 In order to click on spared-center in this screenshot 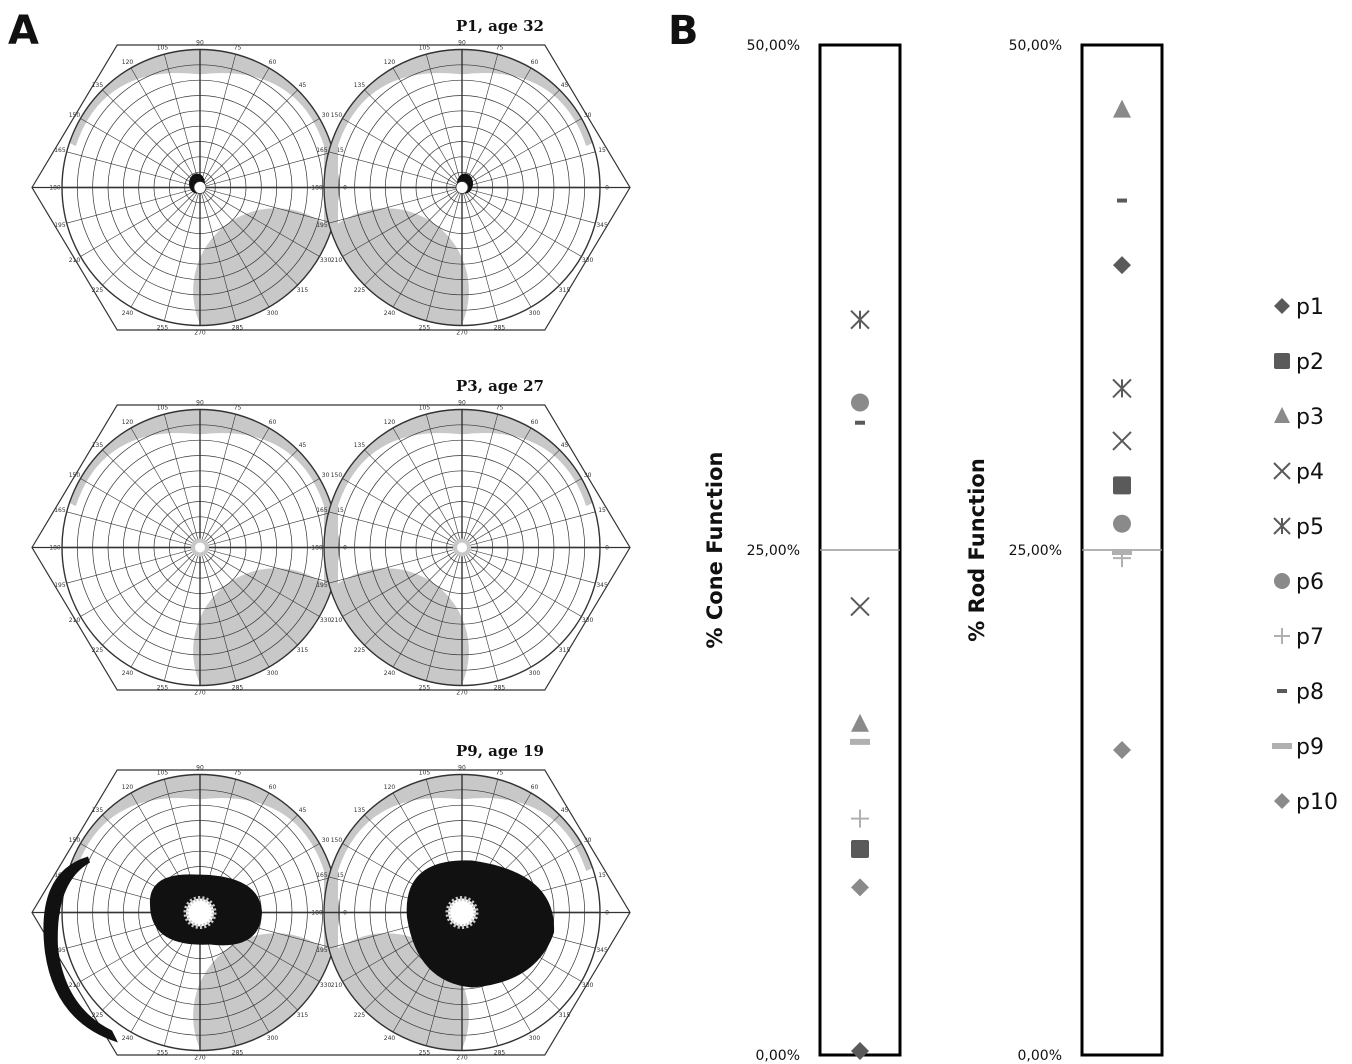, I will do `click(200, 912)`.